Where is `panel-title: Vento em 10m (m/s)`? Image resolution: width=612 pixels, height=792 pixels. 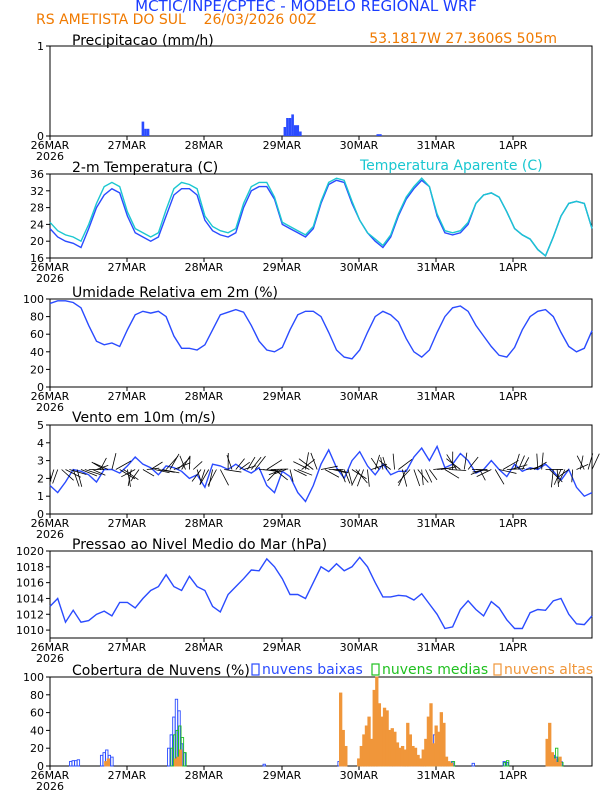 panel-title: Vento em 10m (m/s) is located at coordinates (144, 418).